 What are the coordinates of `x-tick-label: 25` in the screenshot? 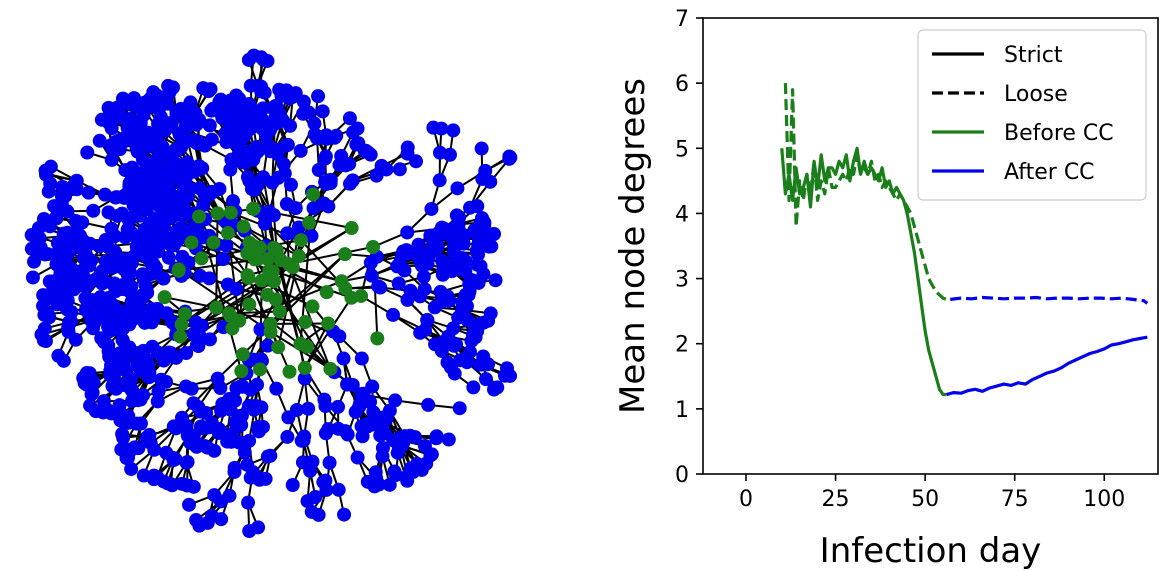 It's located at (836, 499).